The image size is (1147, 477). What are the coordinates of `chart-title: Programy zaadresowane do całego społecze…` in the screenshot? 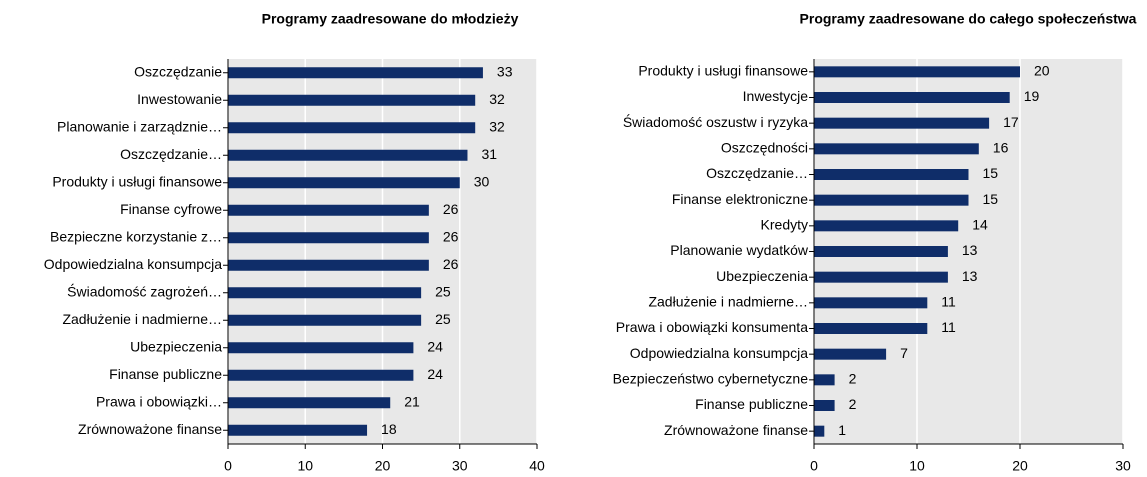 It's located at (968, 19).